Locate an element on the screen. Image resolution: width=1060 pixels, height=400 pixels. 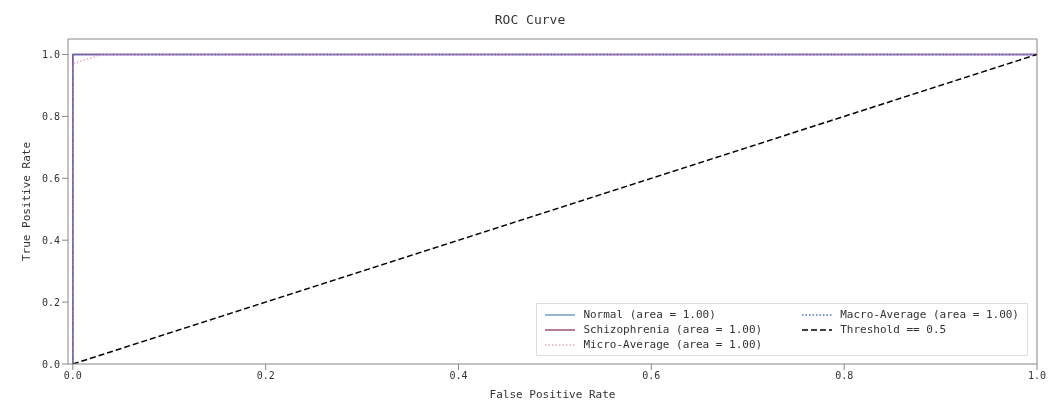
x-tick-label: 0.0 is located at coordinates (72, 376).